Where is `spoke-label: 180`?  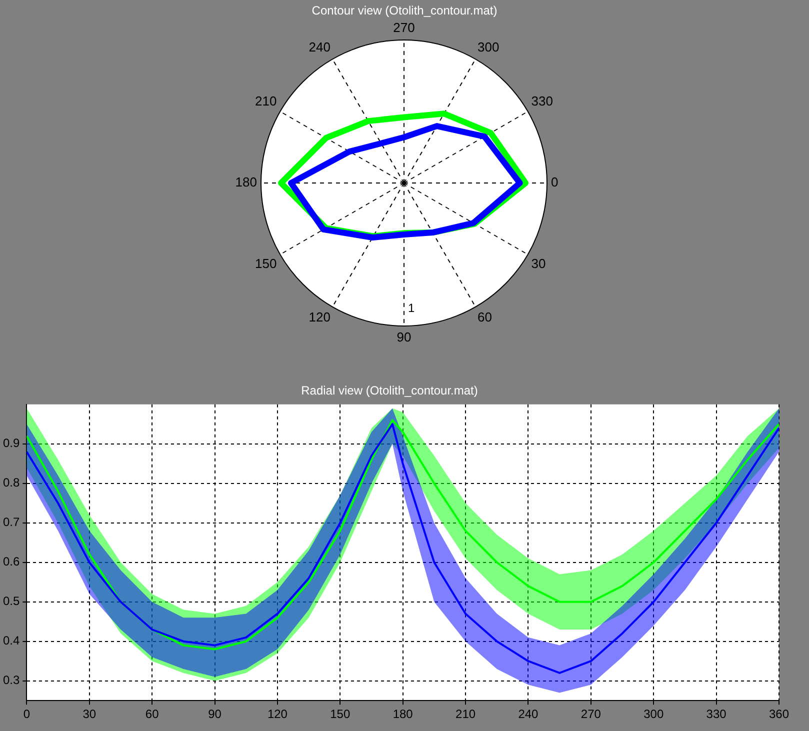 spoke-label: 180 is located at coordinates (246, 182).